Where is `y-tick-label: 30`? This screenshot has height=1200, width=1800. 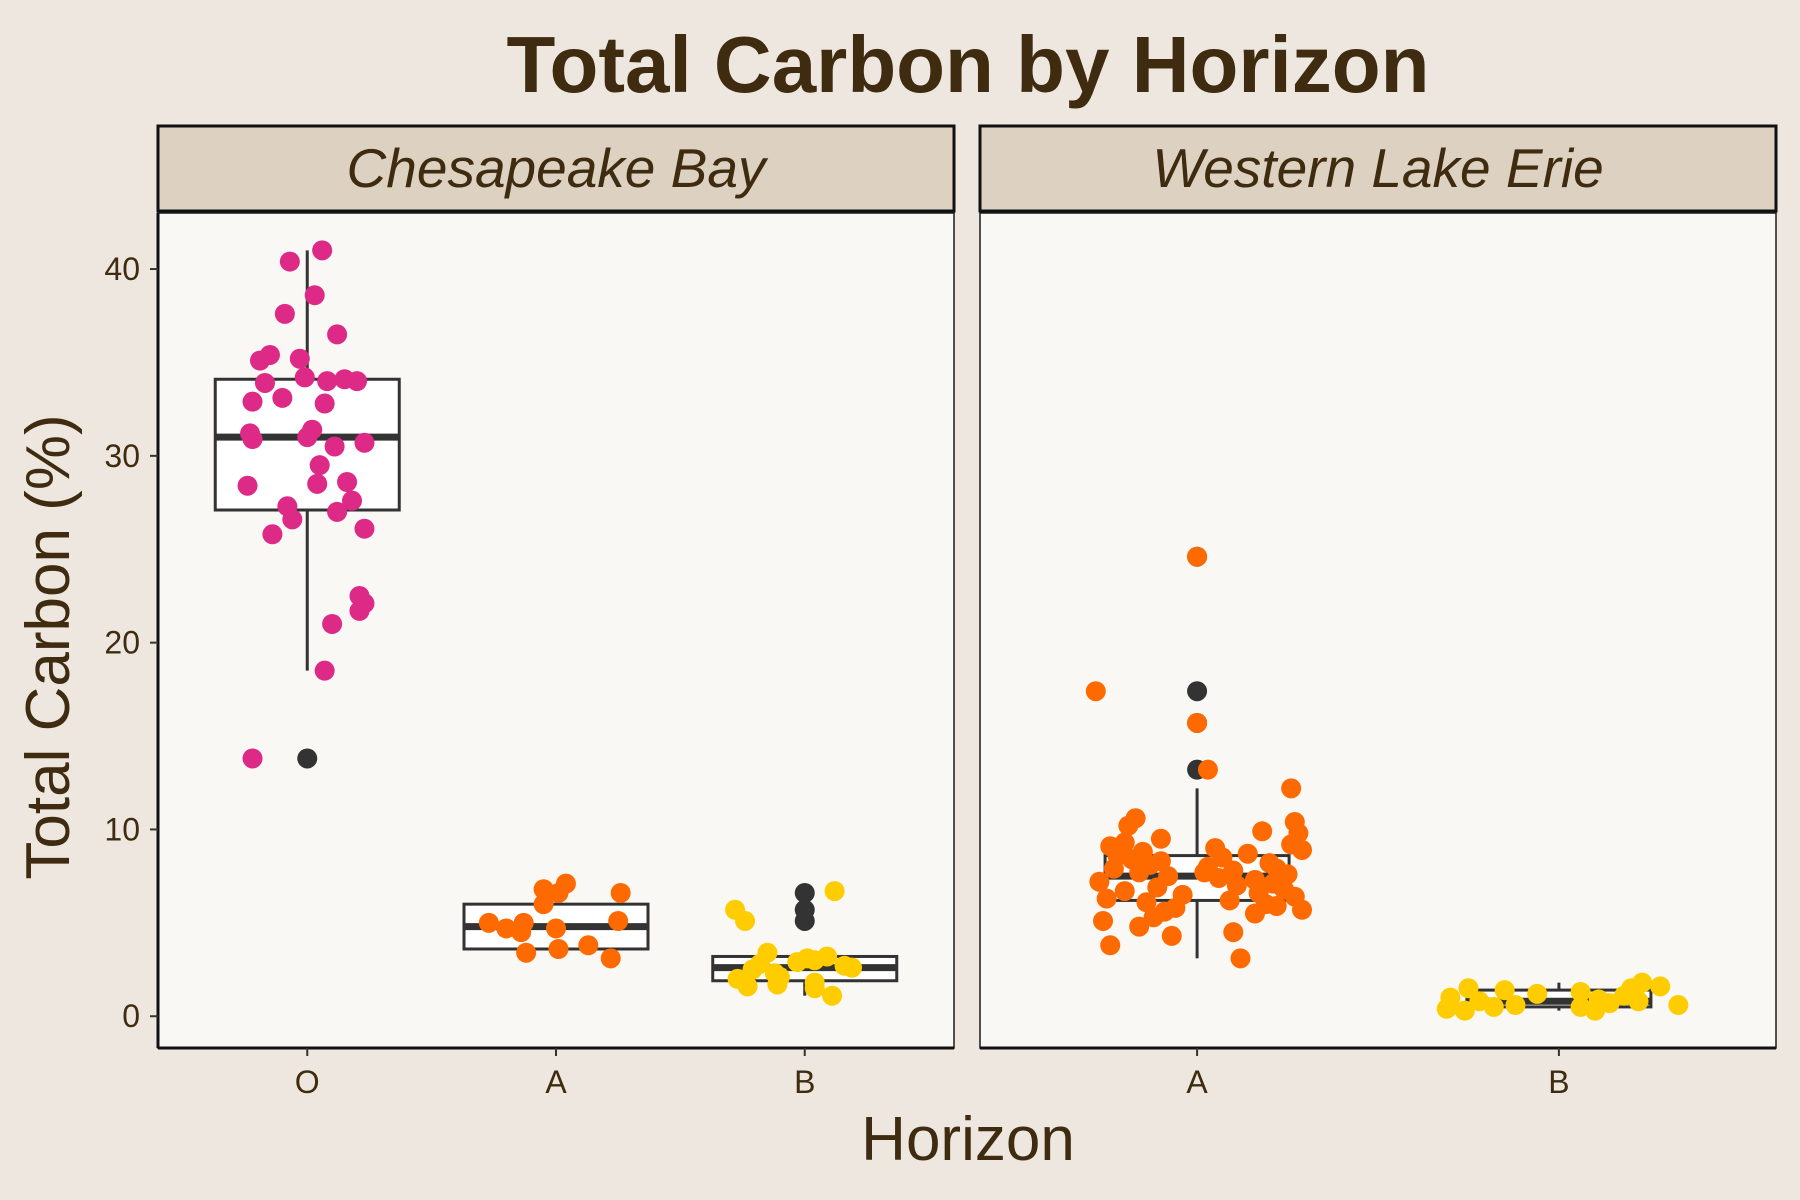 y-tick-label: 30 is located at coordinates (122, 456).